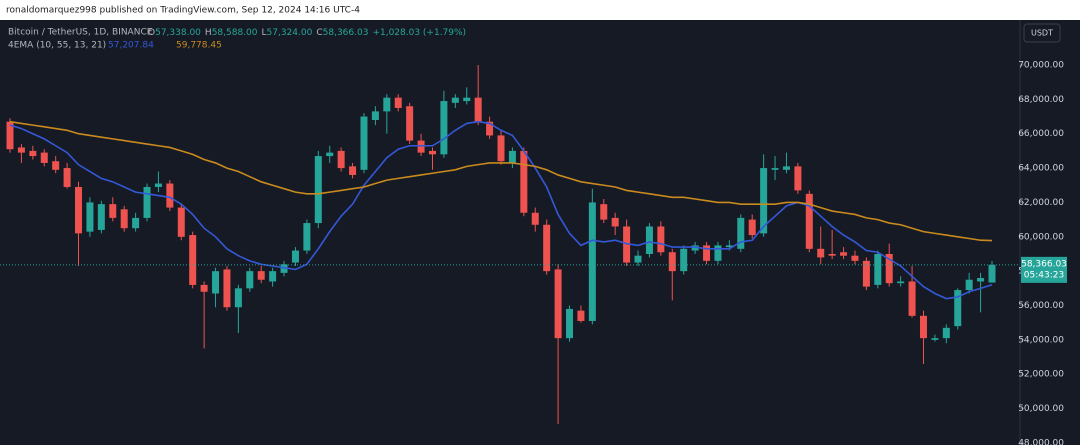 The width and height of the screenshot is (1080, 445). I want to click on ohlc-letter: C, so click(319, 33).